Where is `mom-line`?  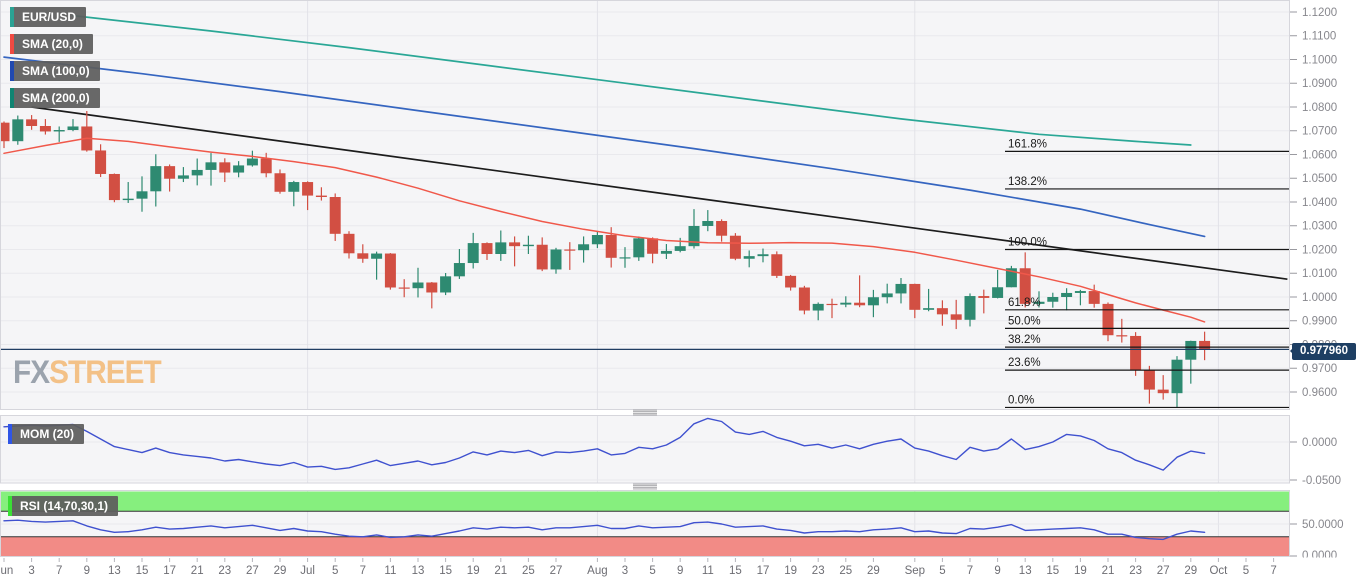
mom-line is located at coordinates (604, 444).